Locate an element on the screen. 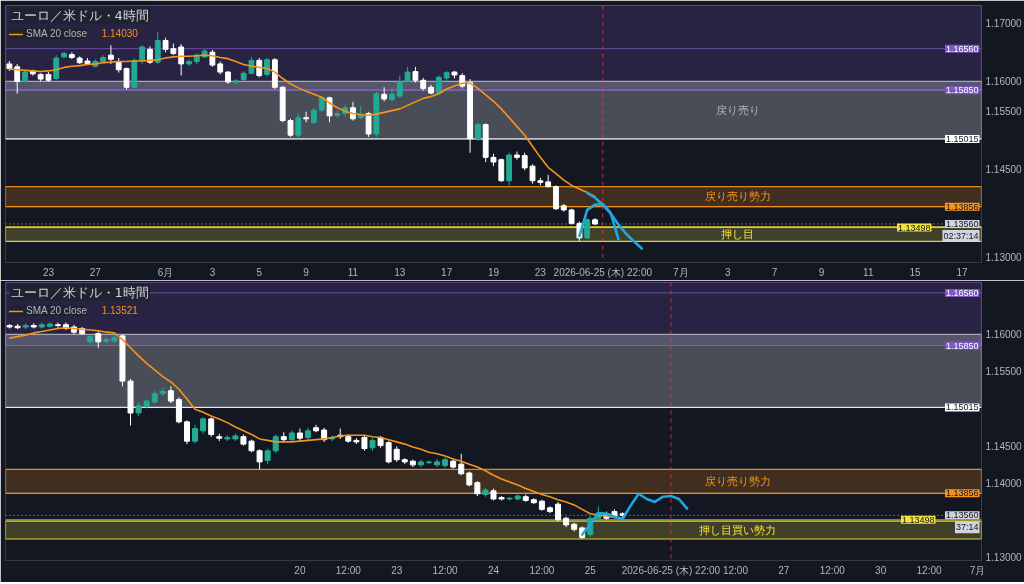  y-tick-label: 1.17000 is located at coordinates (1004, 24).